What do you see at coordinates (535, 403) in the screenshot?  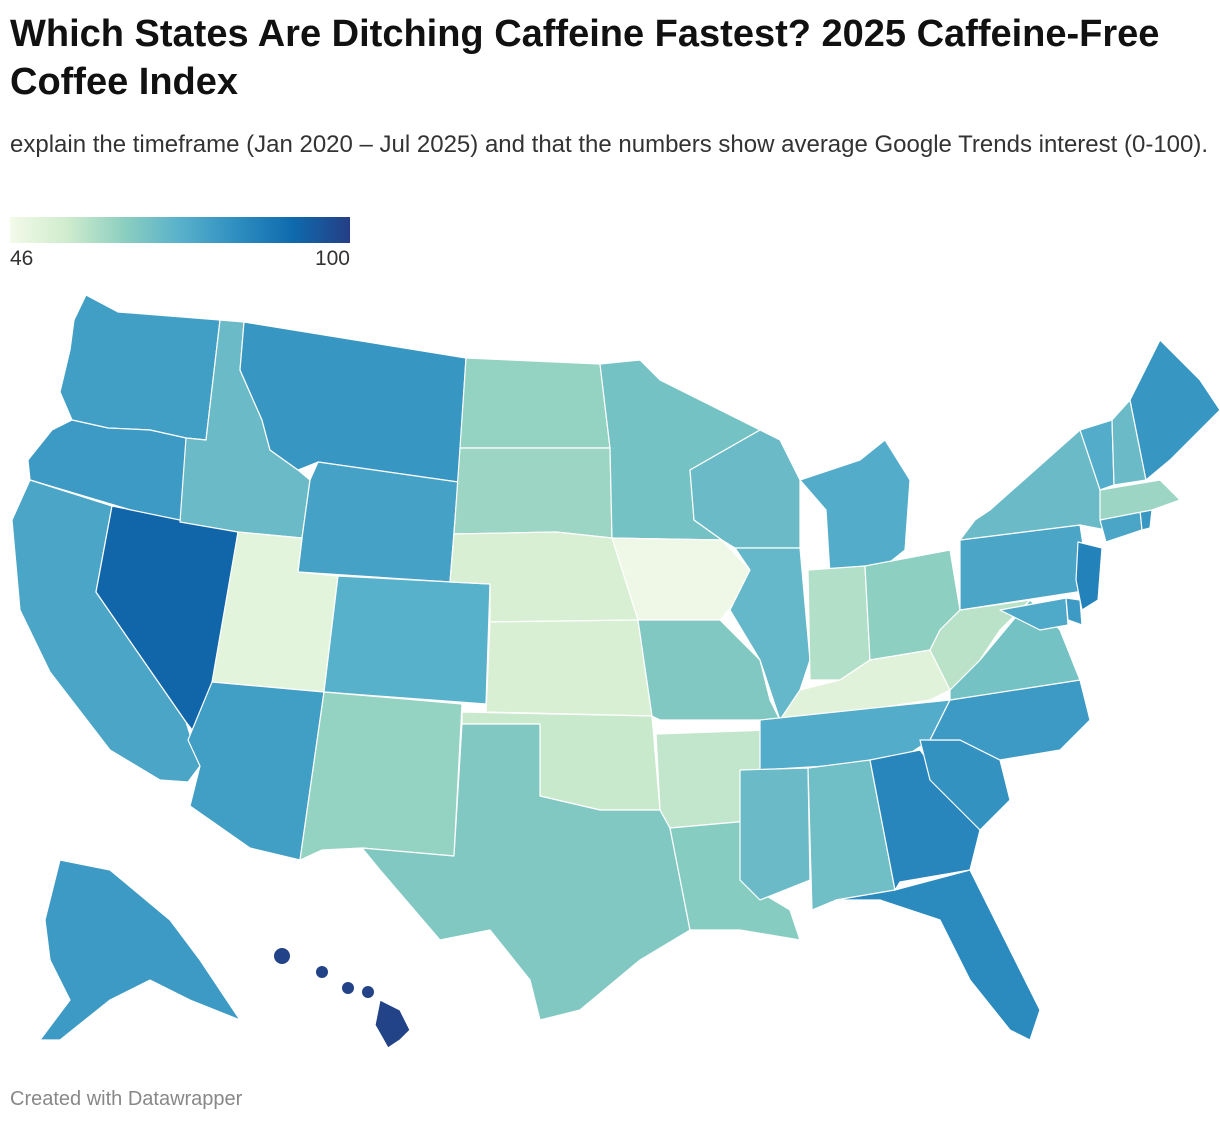 I see `state-north-dakota` at bounding box center [535, 403].